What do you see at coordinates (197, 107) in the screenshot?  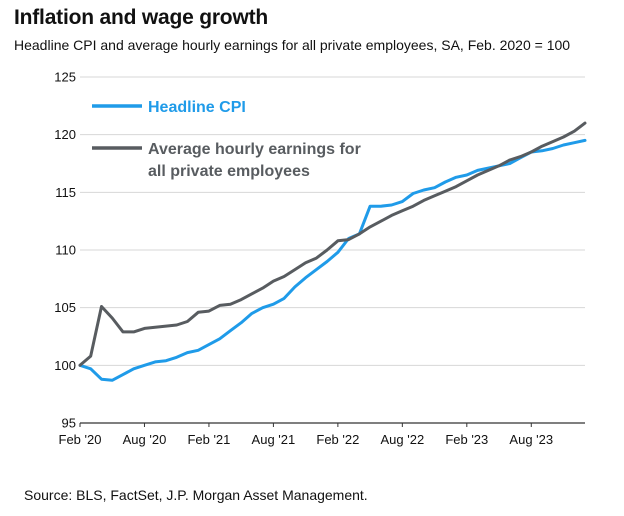 I see `legend-label-headline-cpi: Headline CPI` at bounding box center [197, 107].